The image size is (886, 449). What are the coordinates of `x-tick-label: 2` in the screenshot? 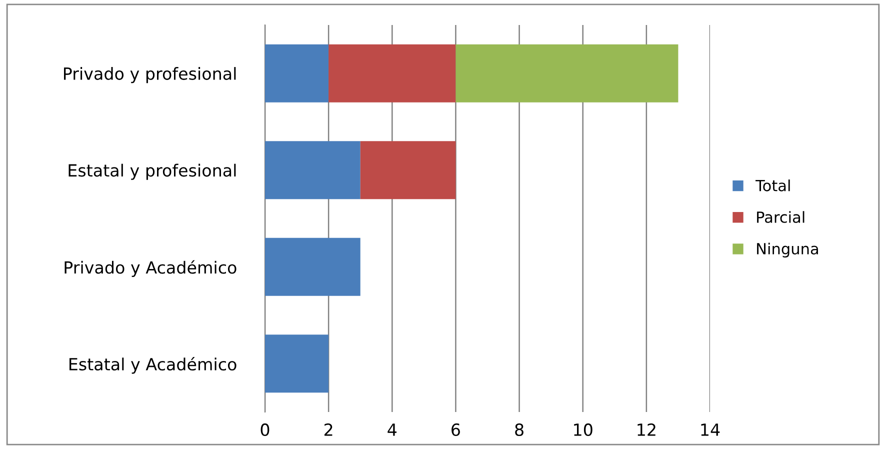 It's located at (328, 429).